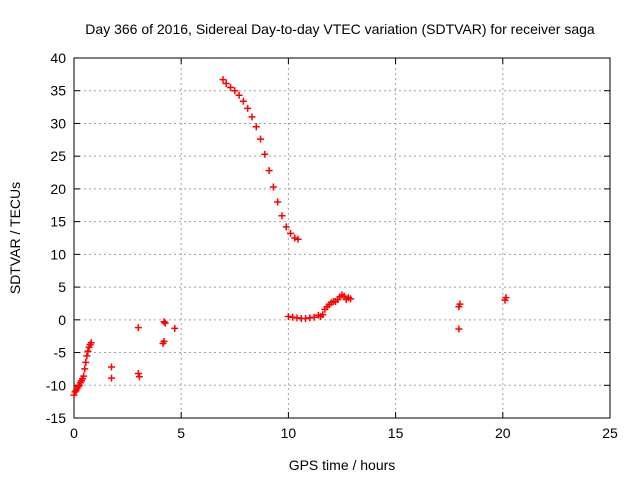 The height and width of the screenshot is (480, 640). What do you see at coordinates (15, 238) in the screenshot?
I see `y-axis-label: SDTVAR / TECUs` at bounding box center [15, 238].